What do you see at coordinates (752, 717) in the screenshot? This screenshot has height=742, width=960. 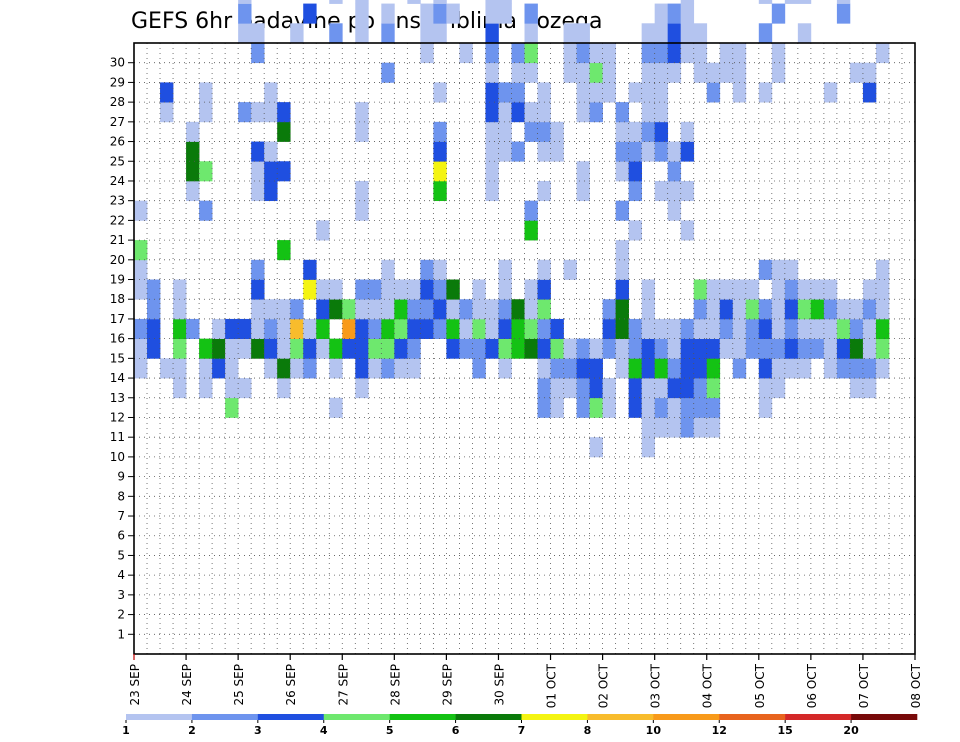 I see `legend-swatch` at bounding box center [752, 717].